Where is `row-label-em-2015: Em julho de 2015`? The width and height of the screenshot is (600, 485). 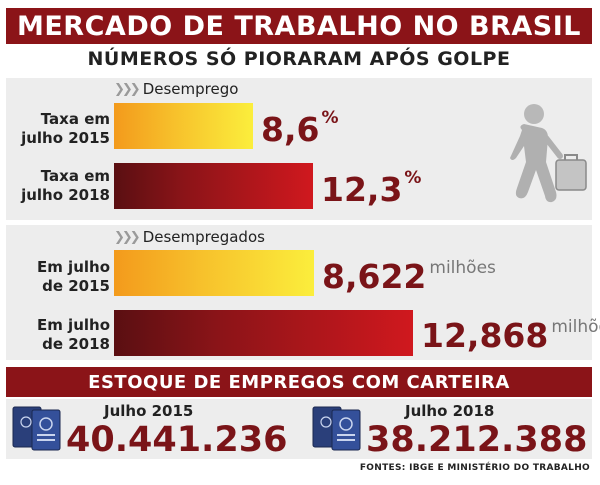
row-label-em-2015: Em julho de 2015 is located at coordinates (60, 277).